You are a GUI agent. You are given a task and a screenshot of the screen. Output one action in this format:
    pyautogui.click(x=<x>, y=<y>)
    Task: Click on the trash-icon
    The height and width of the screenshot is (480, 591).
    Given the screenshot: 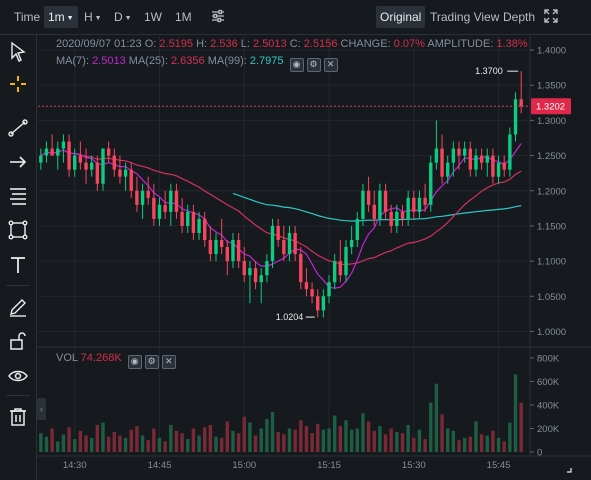 What is the action you would take?
    pyautogui.click(x=18, y=417)
    